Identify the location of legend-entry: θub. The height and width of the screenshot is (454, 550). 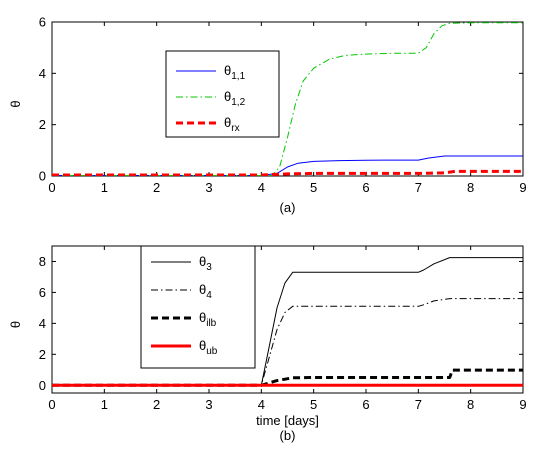
(208, 347).